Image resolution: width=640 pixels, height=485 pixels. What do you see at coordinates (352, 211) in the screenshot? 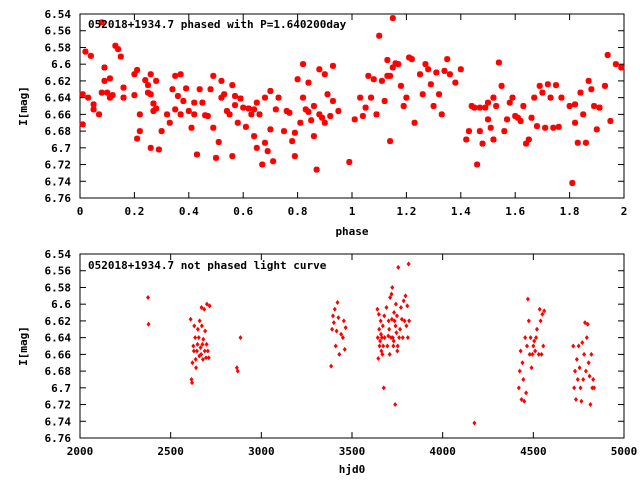
I see `x-tick-label: 1` at bounding box center [352, 211].